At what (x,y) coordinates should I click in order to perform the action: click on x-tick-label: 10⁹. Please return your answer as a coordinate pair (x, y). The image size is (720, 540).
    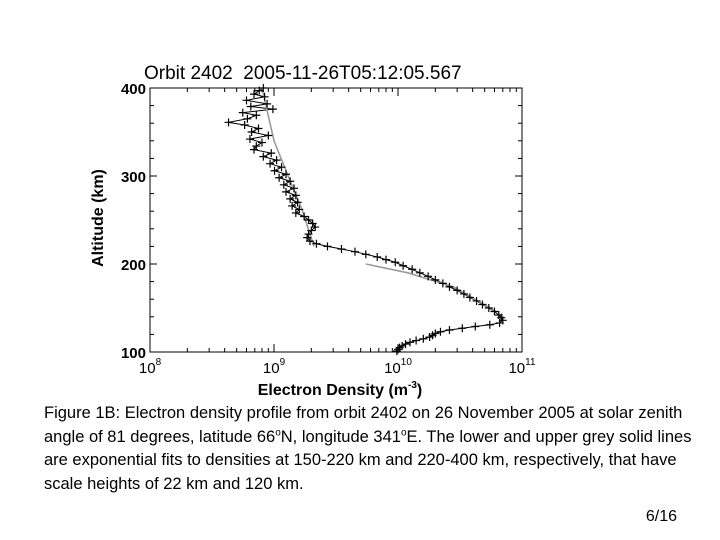
    Looking at the image, I should click on (274, 367).